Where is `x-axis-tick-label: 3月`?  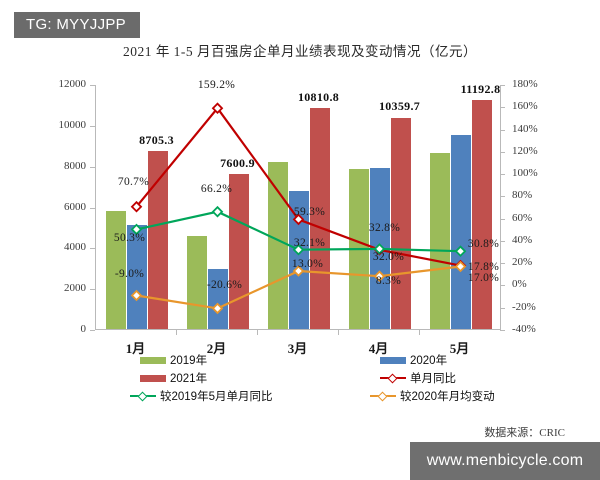
x-axis-tick-label: 3月 is located at coordinates (297, 348).